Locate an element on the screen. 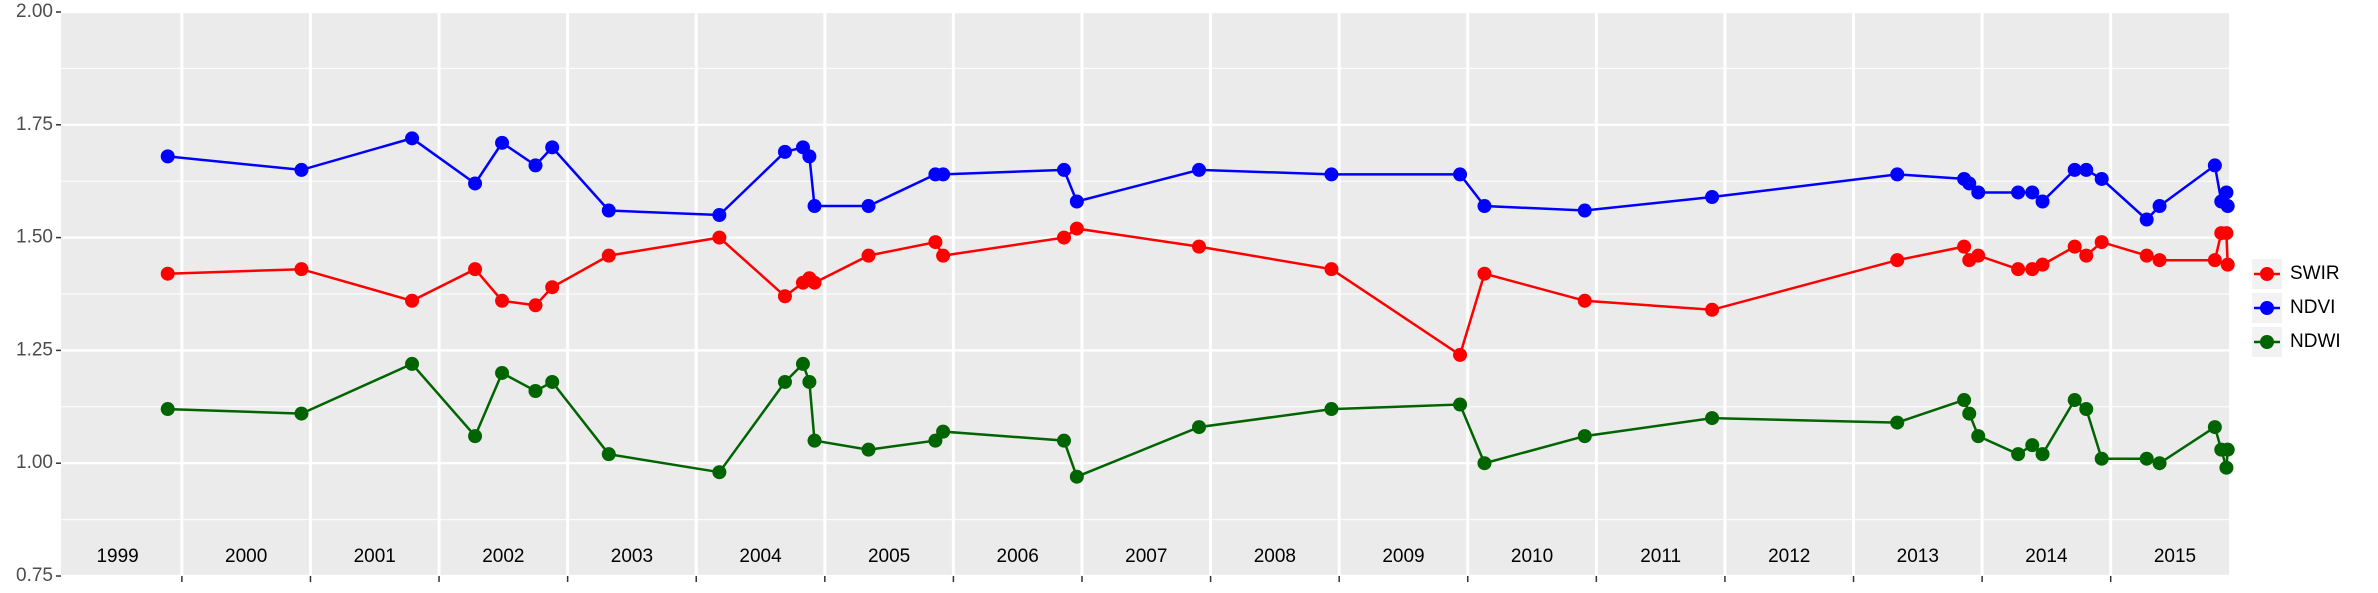 The width and height of the screenshot is (2378, 593). x-tick-label: 2012 is located at coordinates (1789, 556).